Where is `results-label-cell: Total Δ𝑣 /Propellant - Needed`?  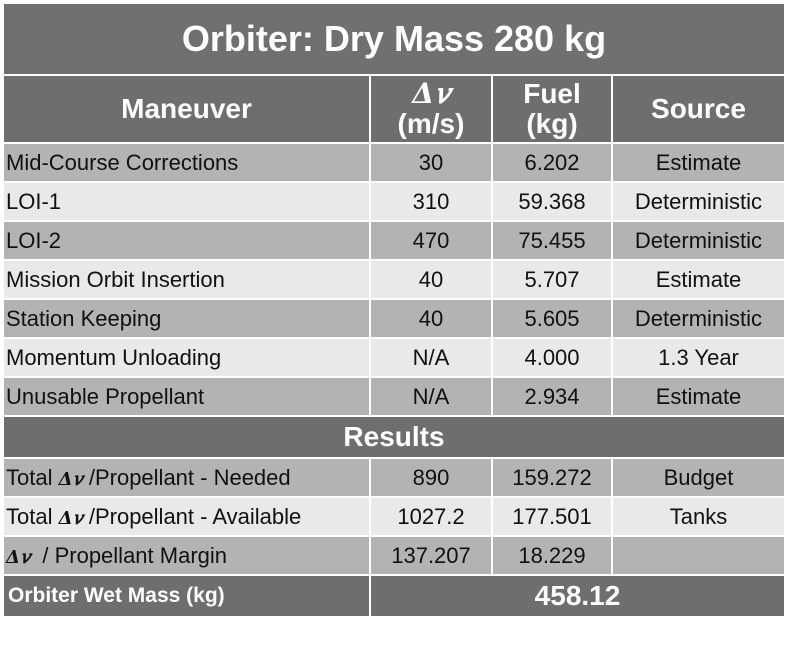 results-label-cell: Total Δ𝑣 /Propellant - Needed is located at coordinates (186, 477).